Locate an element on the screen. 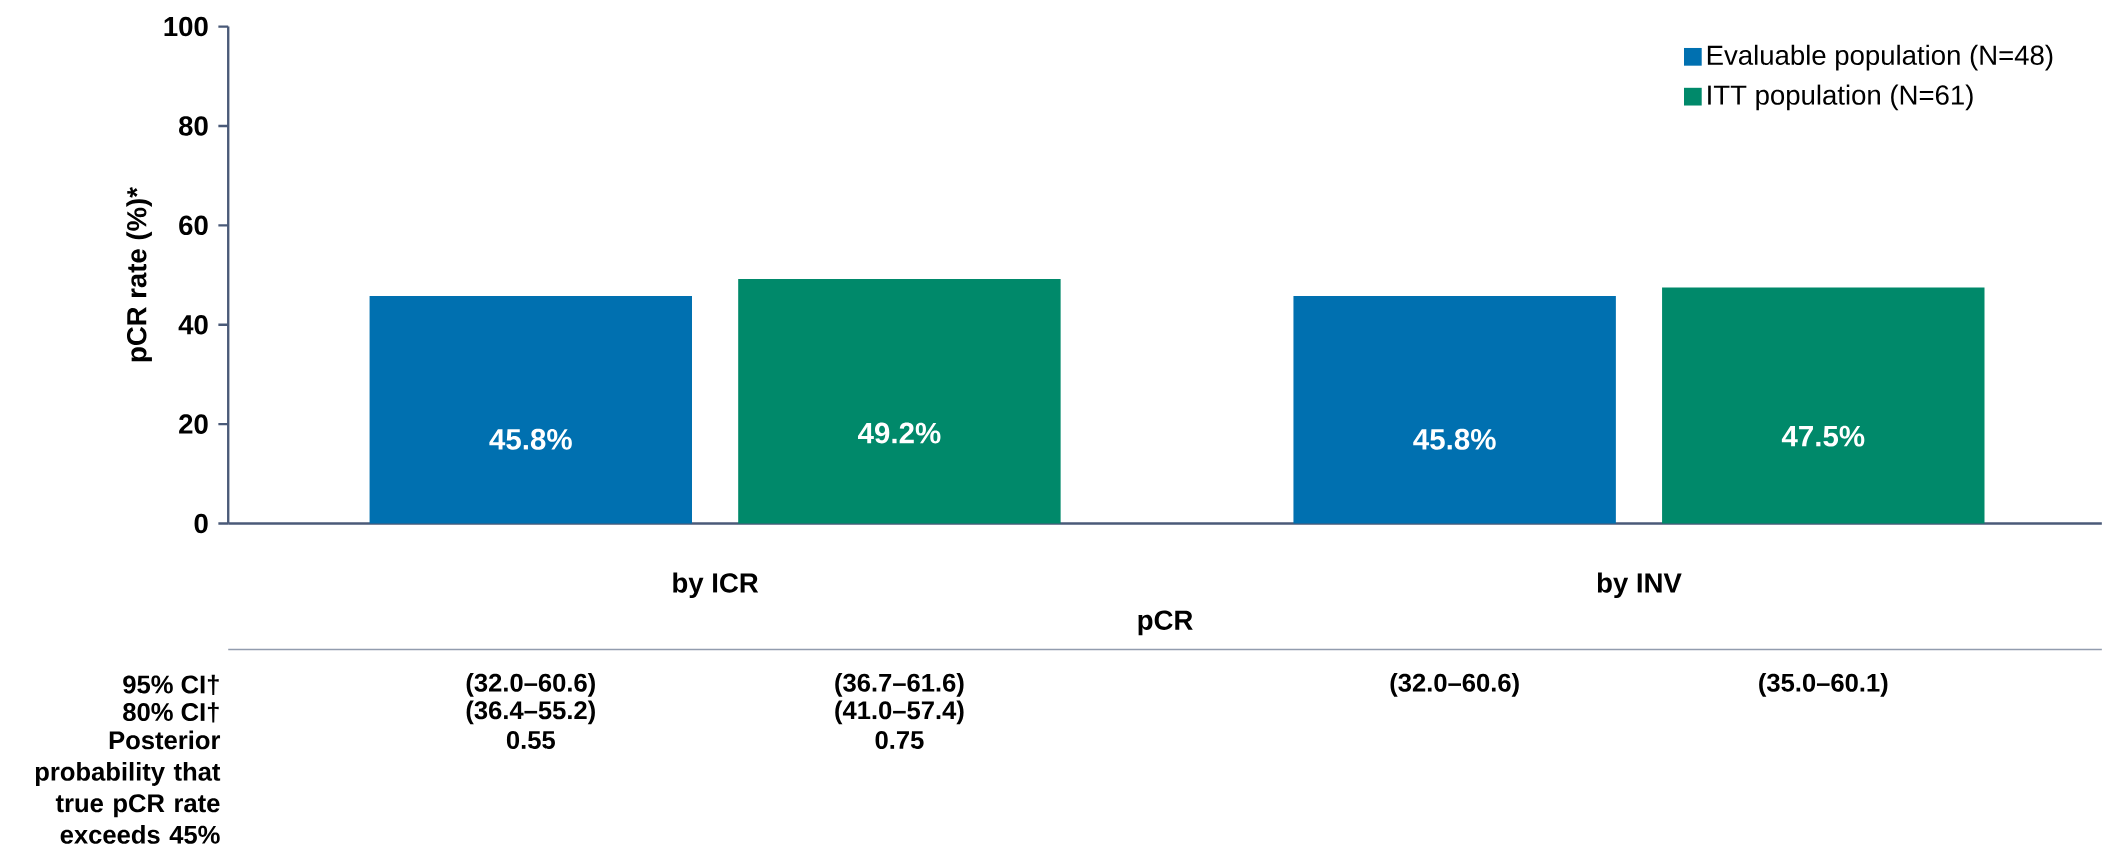  legend-label: Evaluable population (N=48) is located at coordinates (1880, 57).